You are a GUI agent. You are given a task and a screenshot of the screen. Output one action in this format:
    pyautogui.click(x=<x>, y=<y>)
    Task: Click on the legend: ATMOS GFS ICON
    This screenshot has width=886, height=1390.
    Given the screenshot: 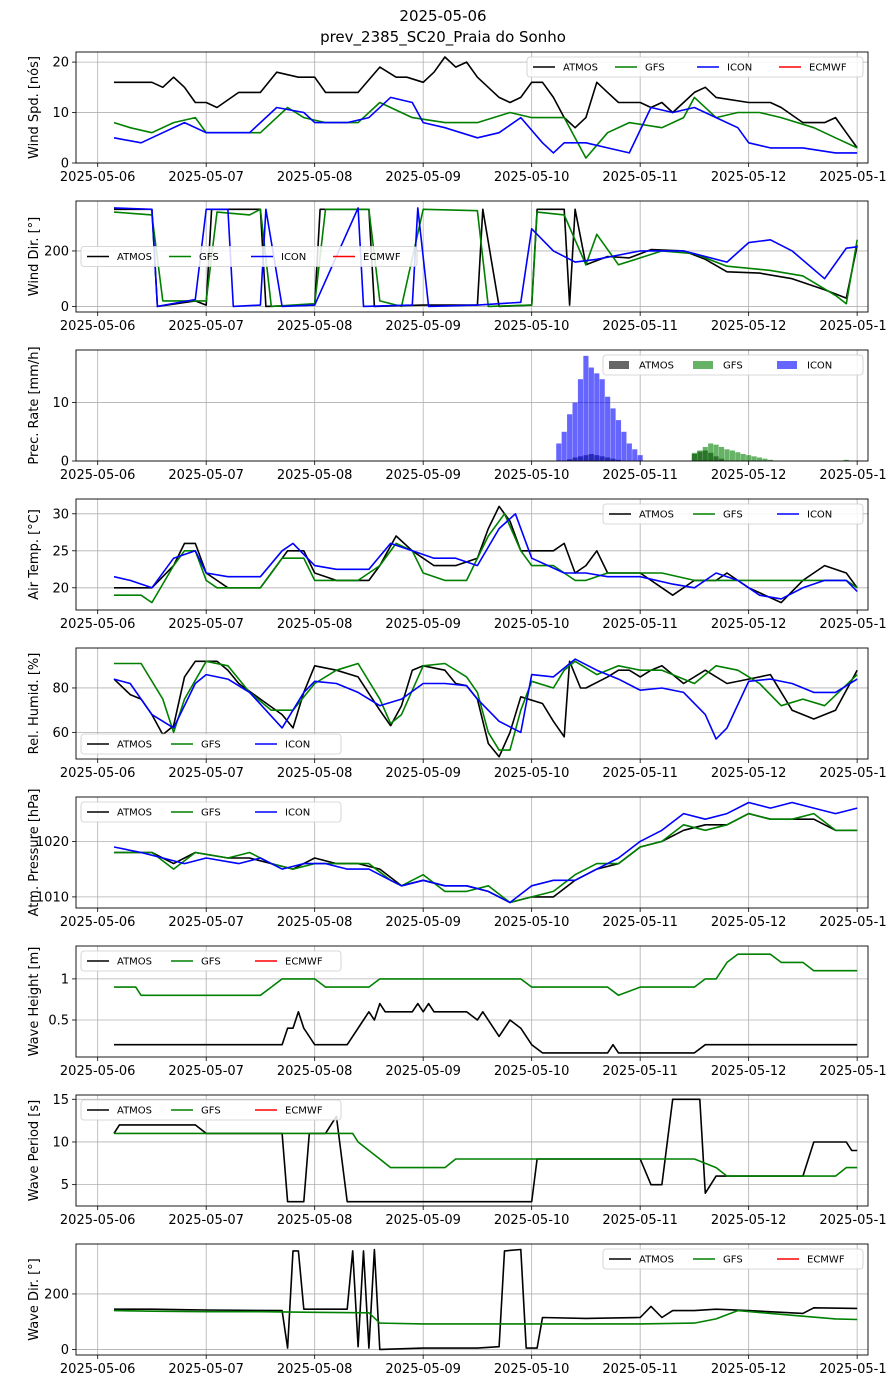 What is the action you would take?
    pyautogui.click(x=211, y=744)
    